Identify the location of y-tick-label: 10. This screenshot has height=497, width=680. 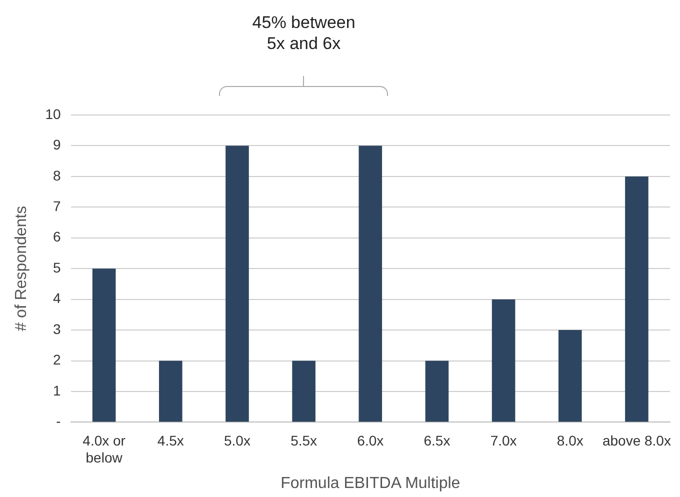
(53, 114).